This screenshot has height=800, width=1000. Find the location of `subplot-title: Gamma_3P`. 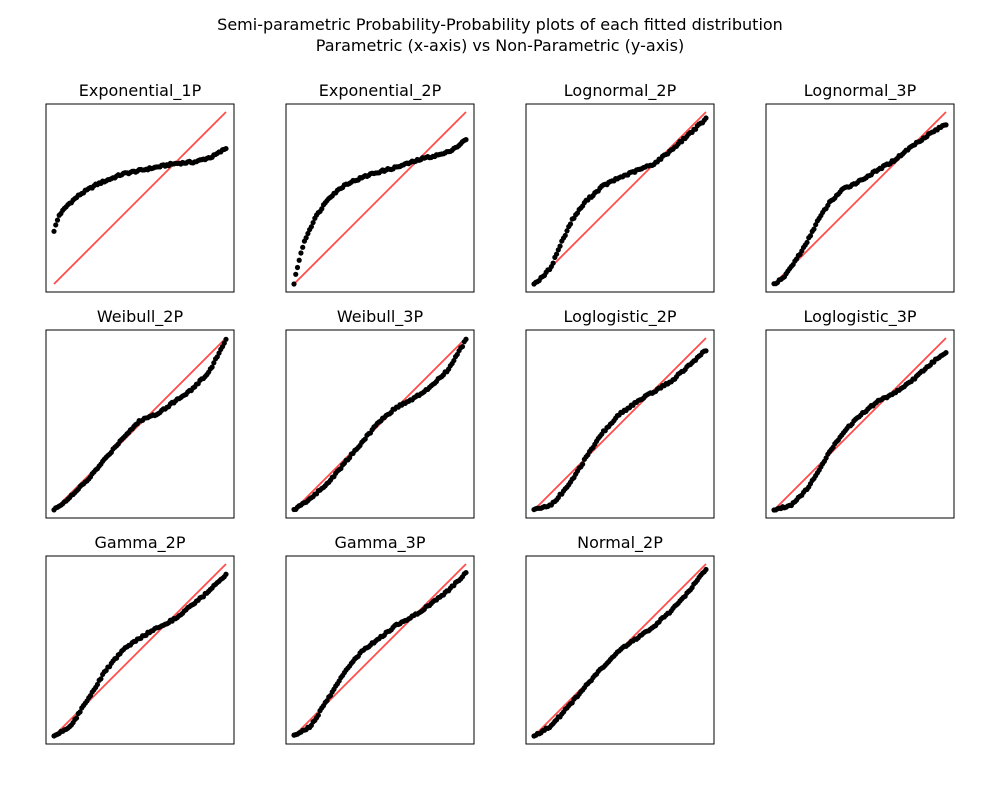

subplot-title: Gamma_3P is located at coordinates (379, 543).